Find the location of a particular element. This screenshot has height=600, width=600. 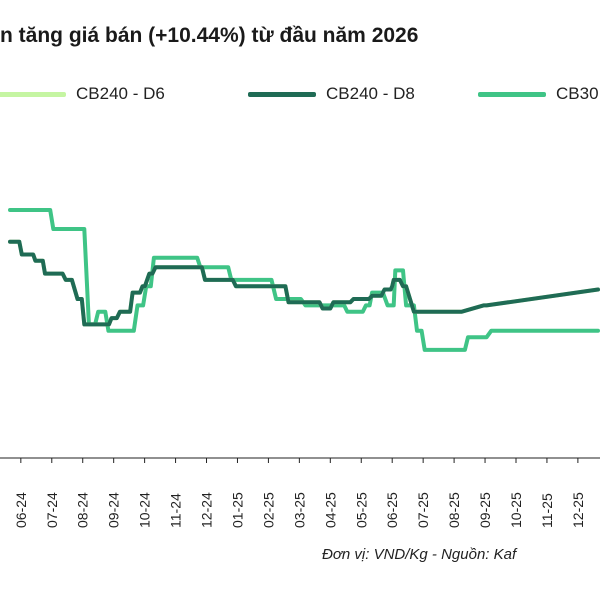

x-tick-label: 03-25 is located at coordinates (299, 510).